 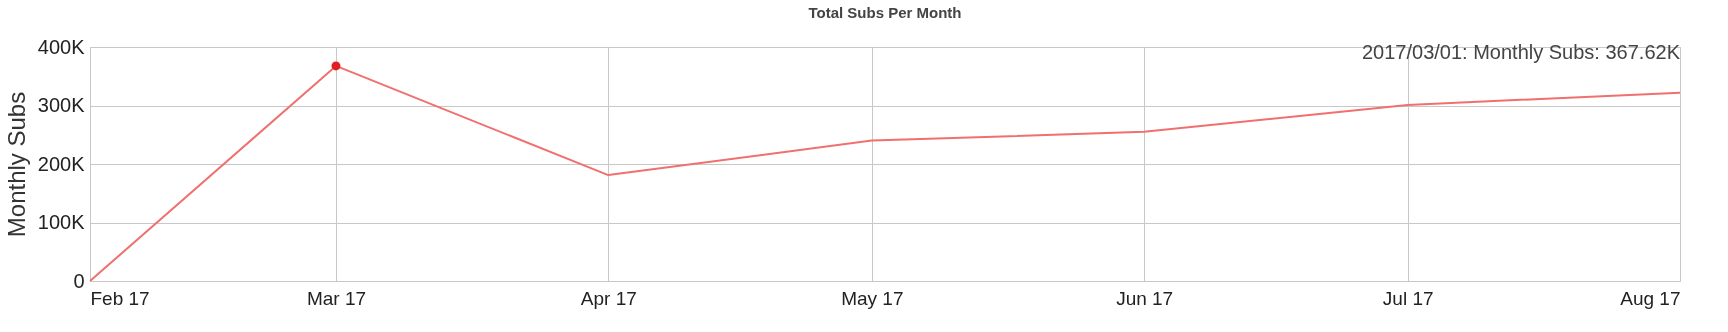 I want to click on y-tick-label: 400K, so click(x=61, y=46).